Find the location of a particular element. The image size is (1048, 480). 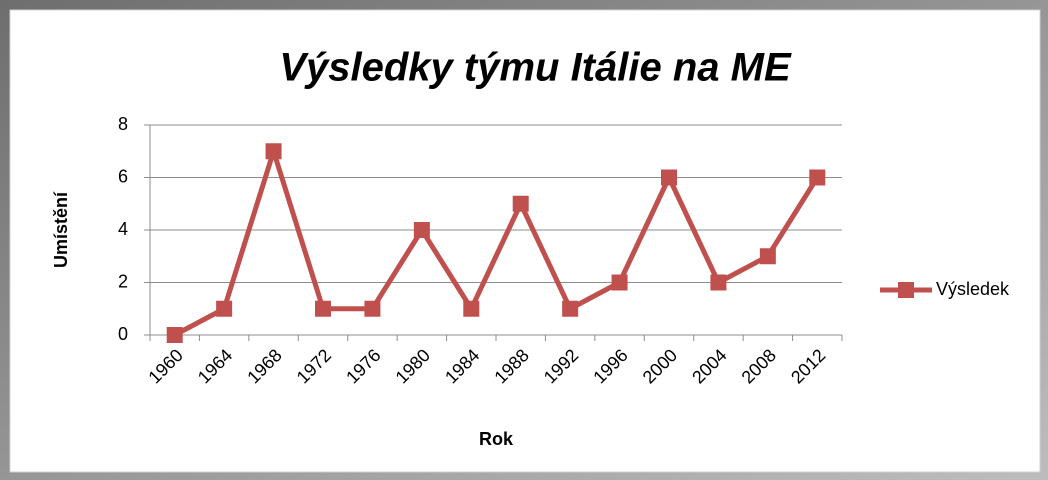

y-tick-label: 8 is located at coordinates (123, 124).